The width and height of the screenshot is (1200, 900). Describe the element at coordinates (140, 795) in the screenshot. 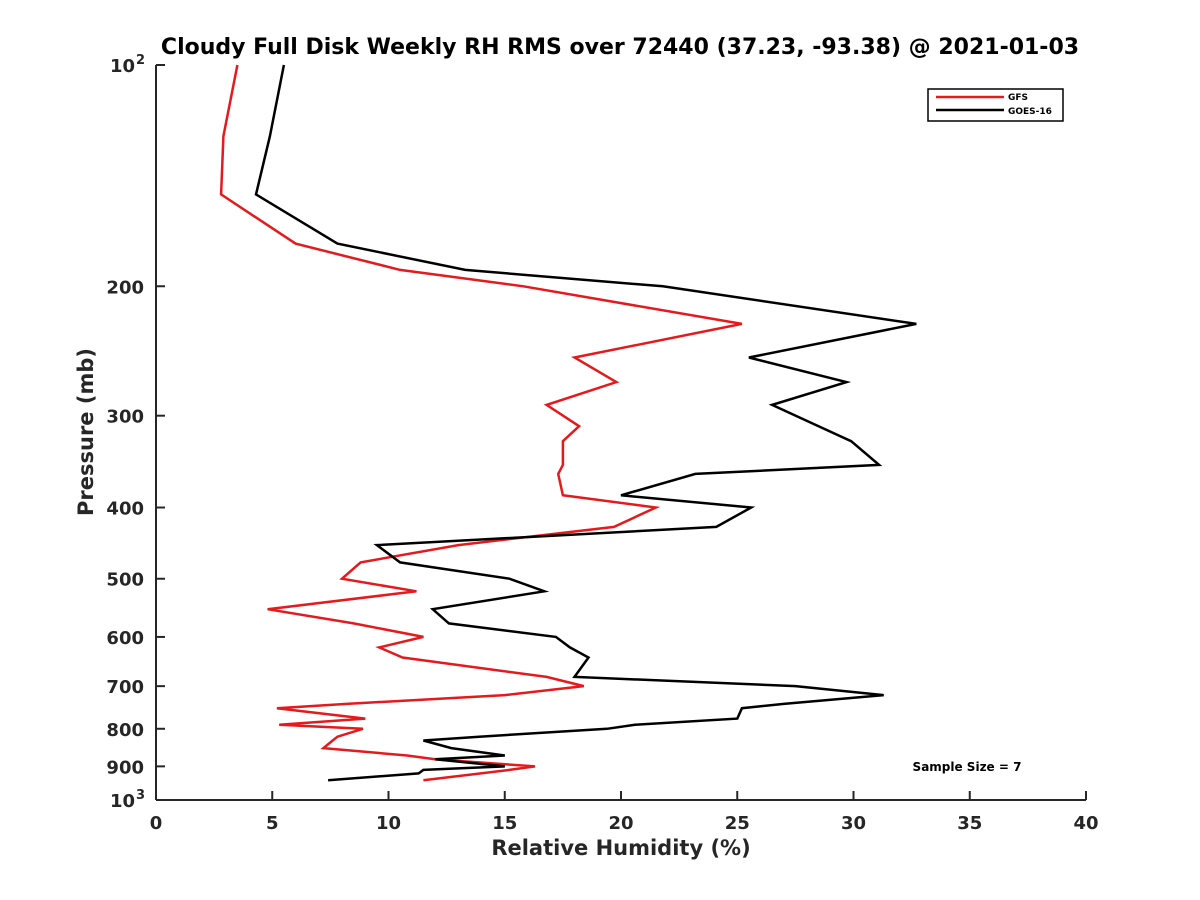

I see `y-tick-exponent: 3` at that location.